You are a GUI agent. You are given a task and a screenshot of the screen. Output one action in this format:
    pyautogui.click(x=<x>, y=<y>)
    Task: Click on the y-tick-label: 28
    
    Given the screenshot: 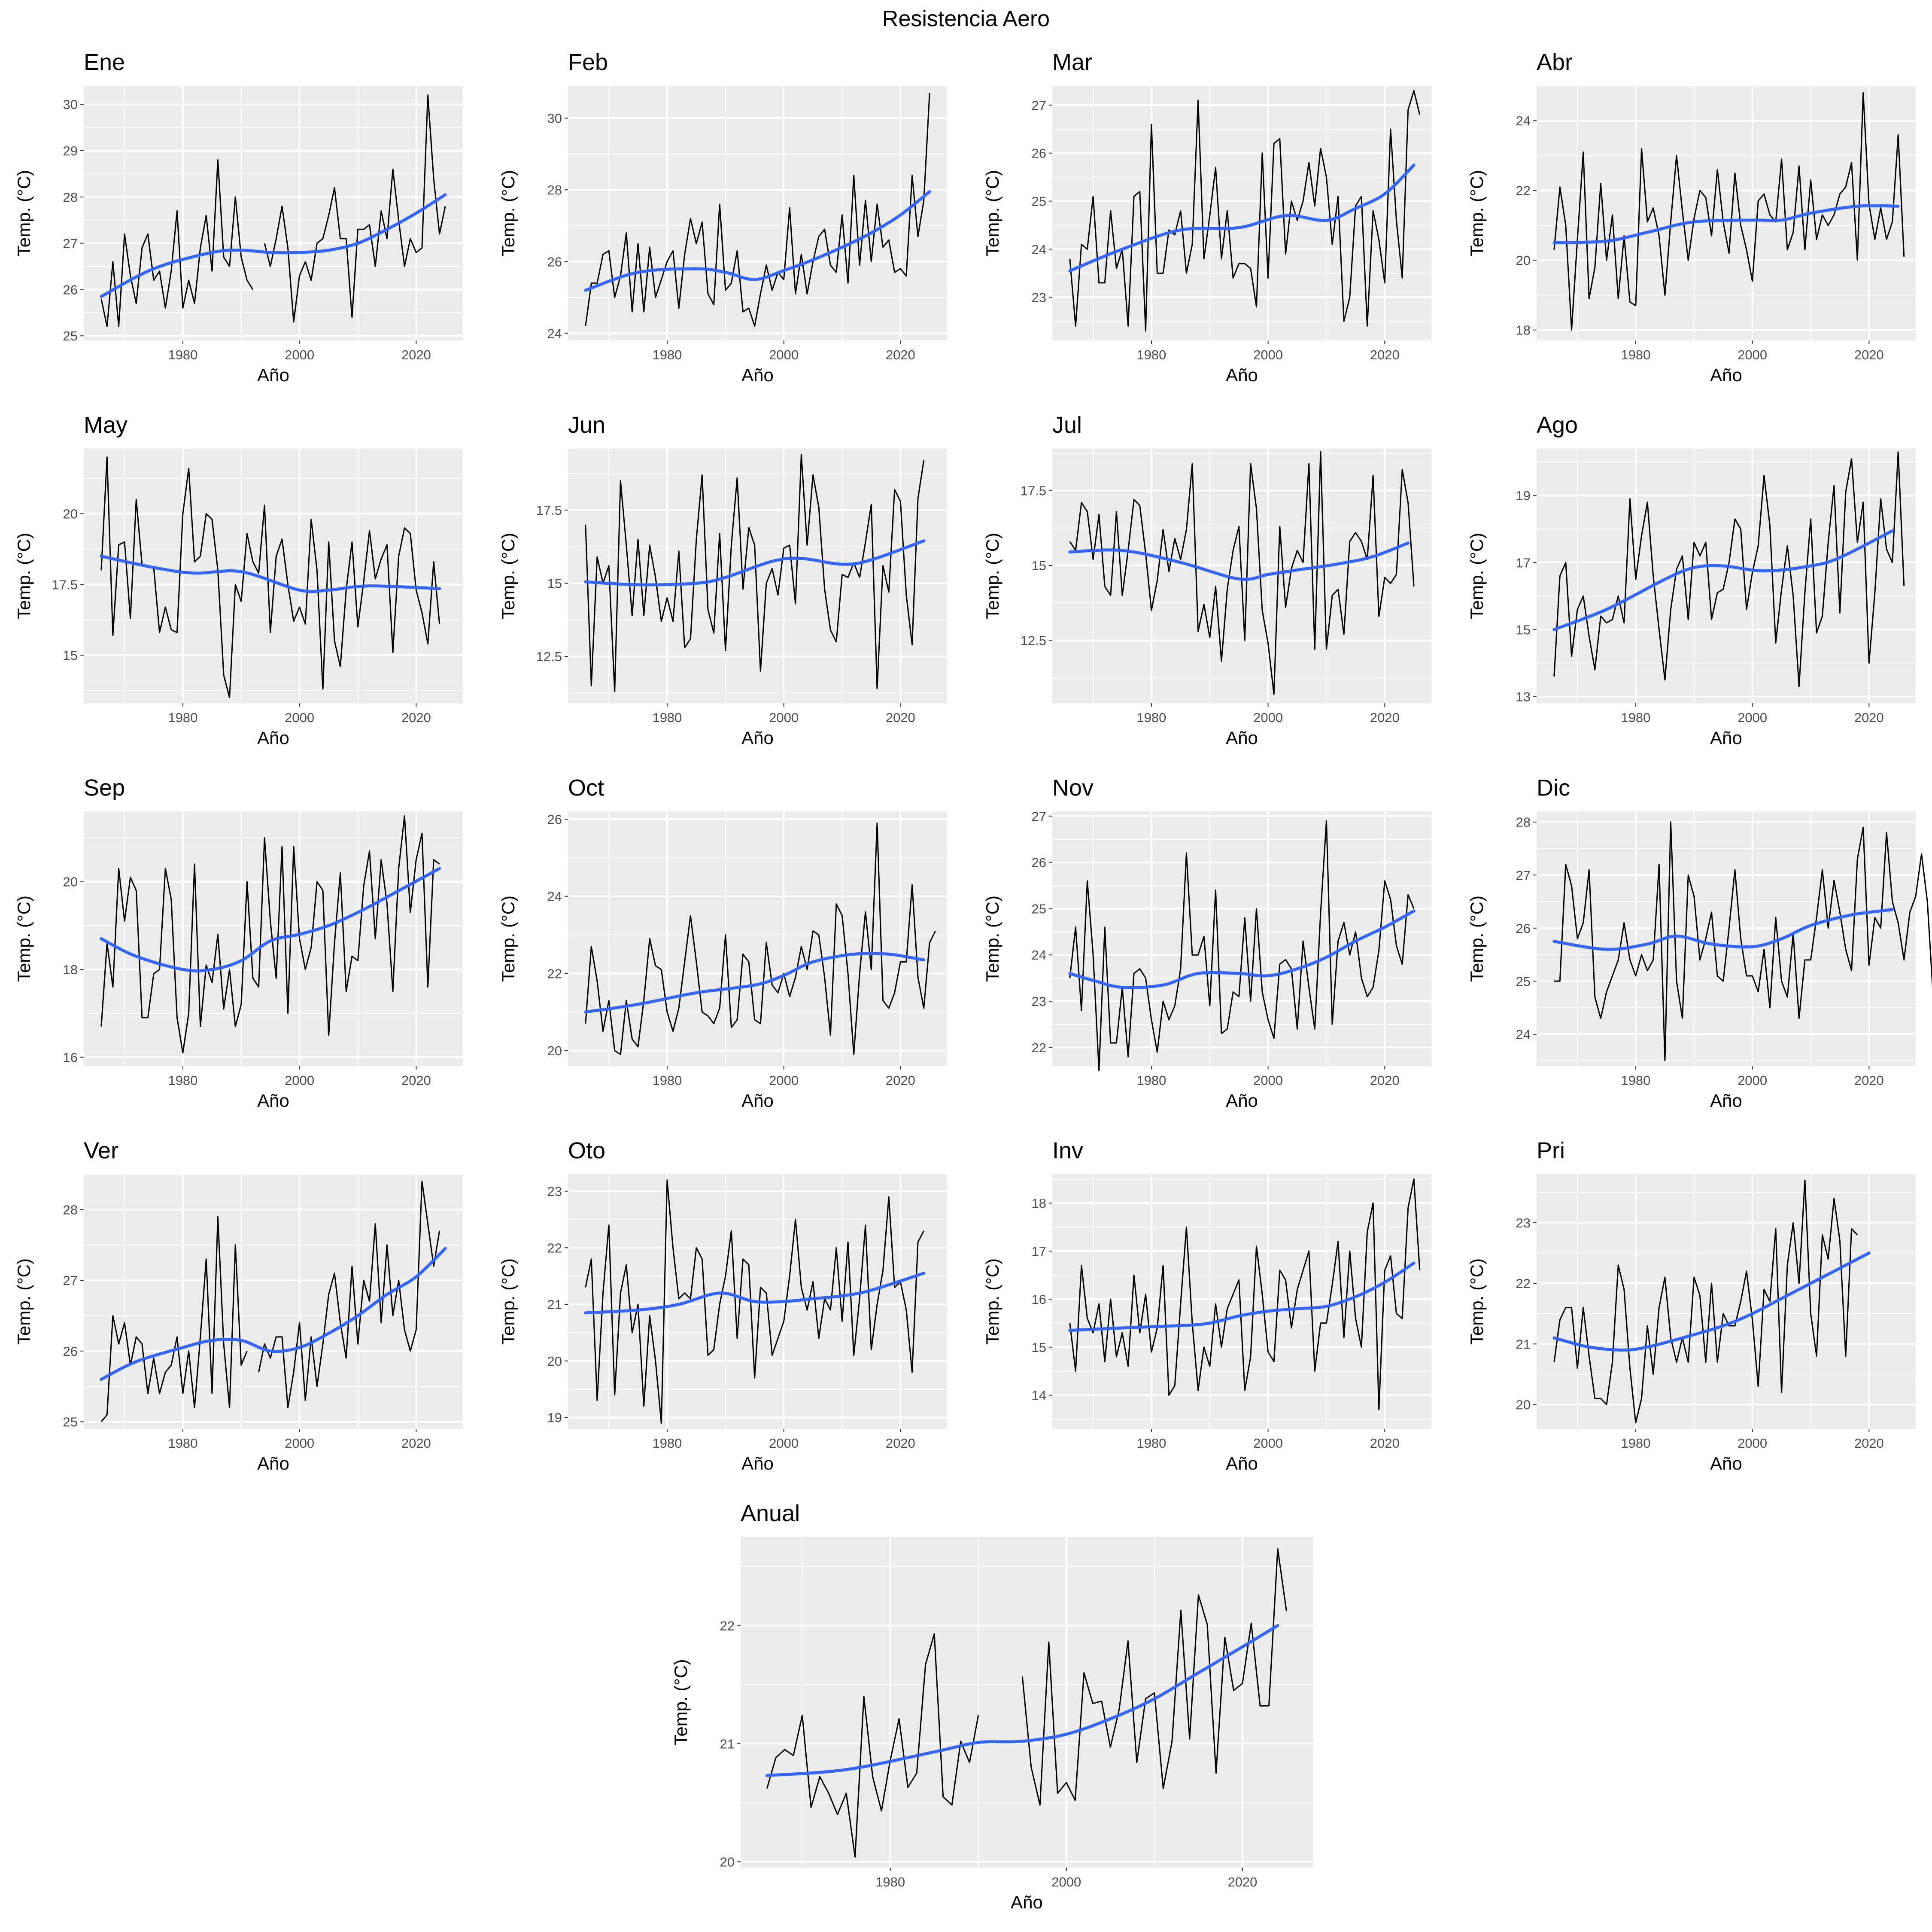 What is the action you would take?
    pyautogui.click(x=554, y=190)
    